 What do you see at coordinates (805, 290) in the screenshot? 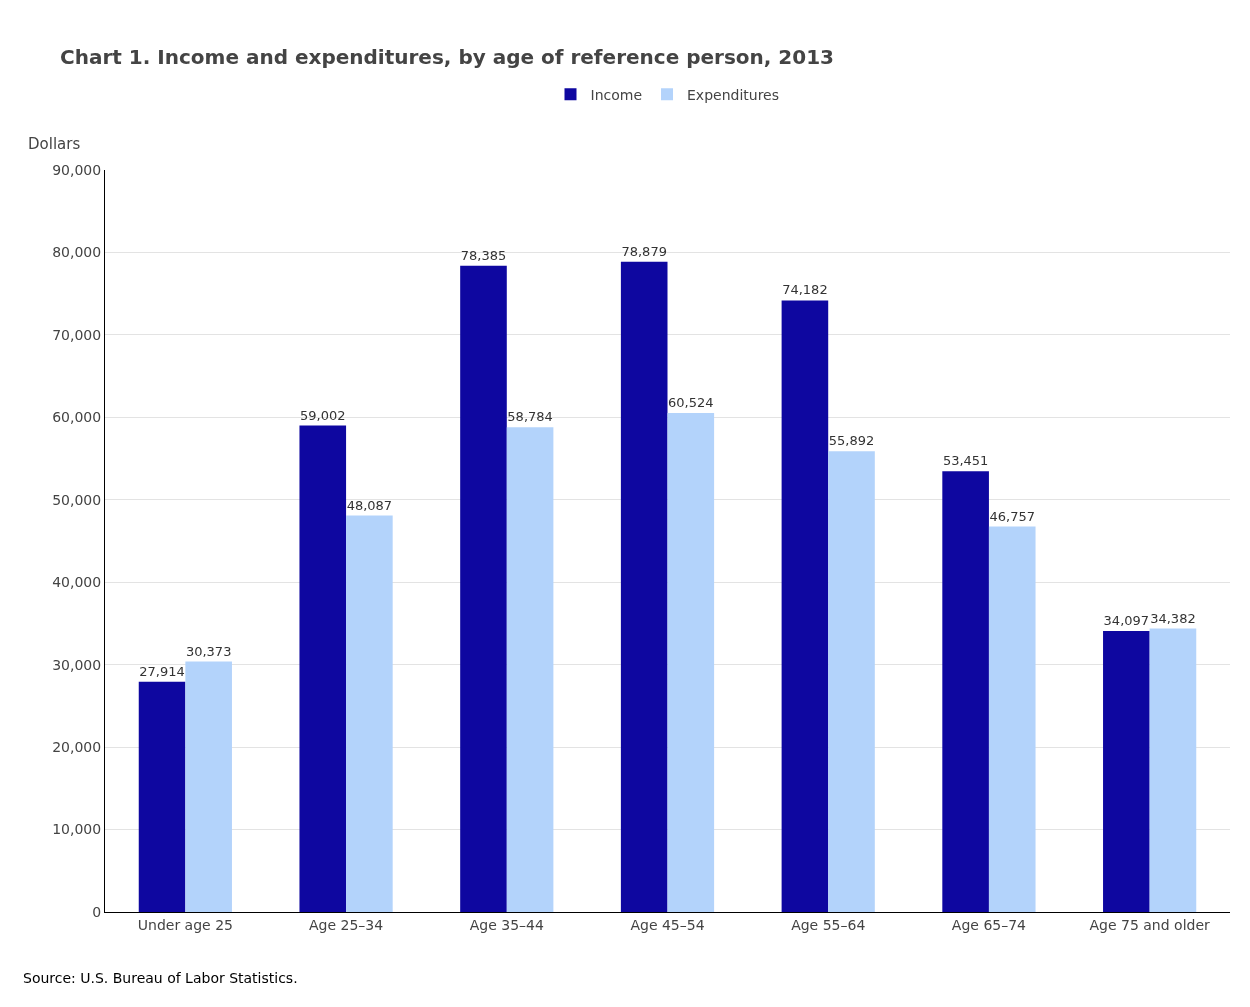
I see `data-label: 74,182` at bounding box center [805, 290].